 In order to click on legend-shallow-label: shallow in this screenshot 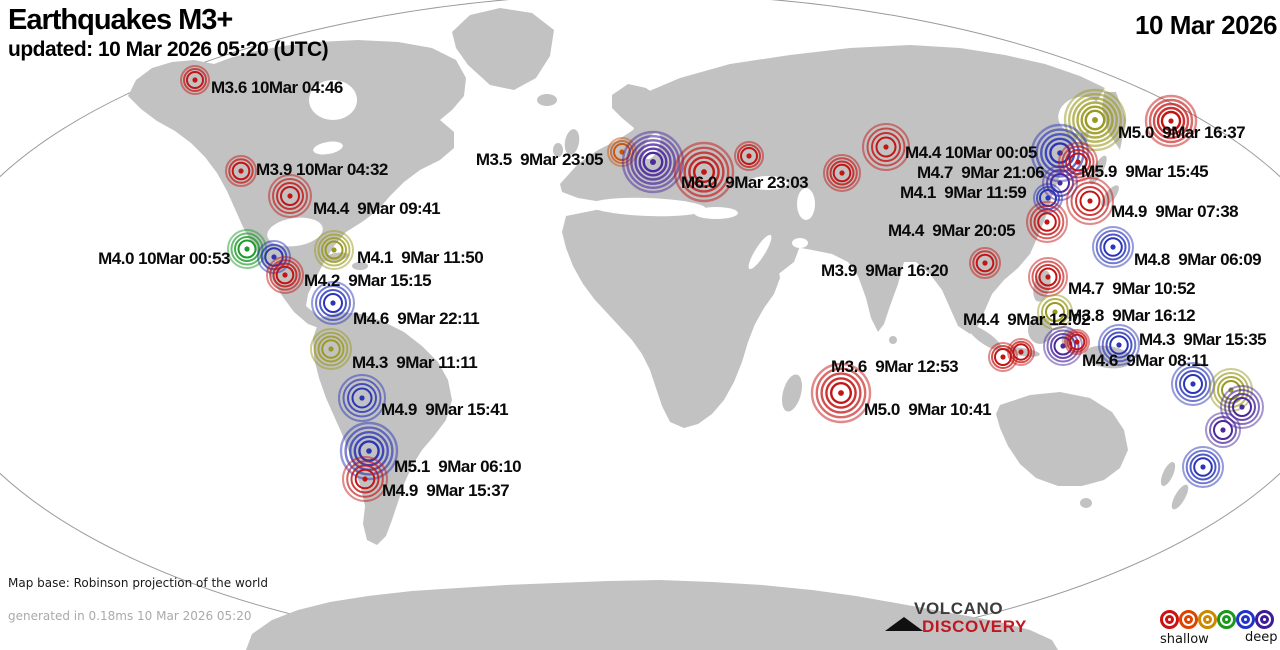, I will do `click(1184, 639)`.